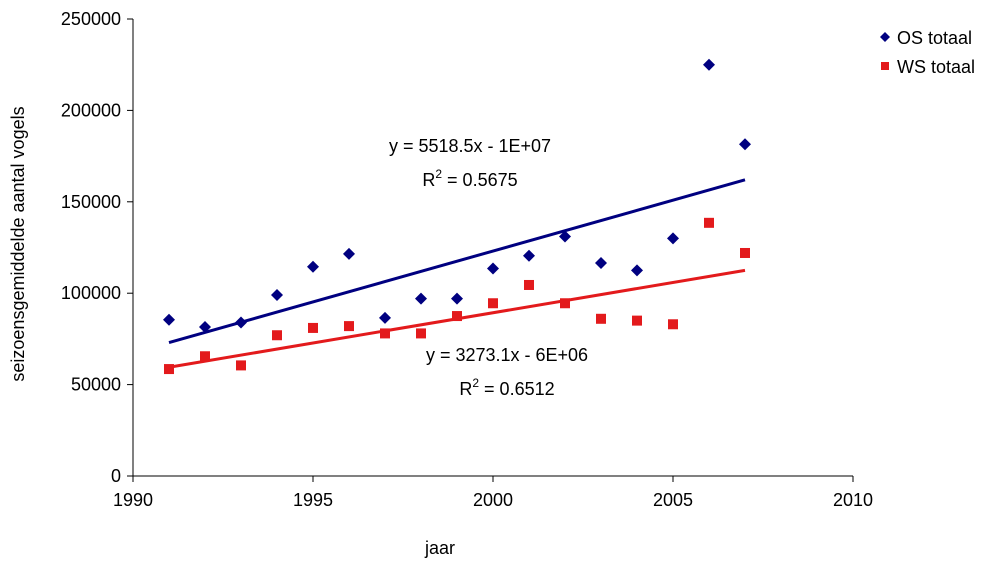  What do you see at coordinates (934, 38) in the screenshot?
I see `legend-label-os: OS totaal` at bounding box center [934, 38].